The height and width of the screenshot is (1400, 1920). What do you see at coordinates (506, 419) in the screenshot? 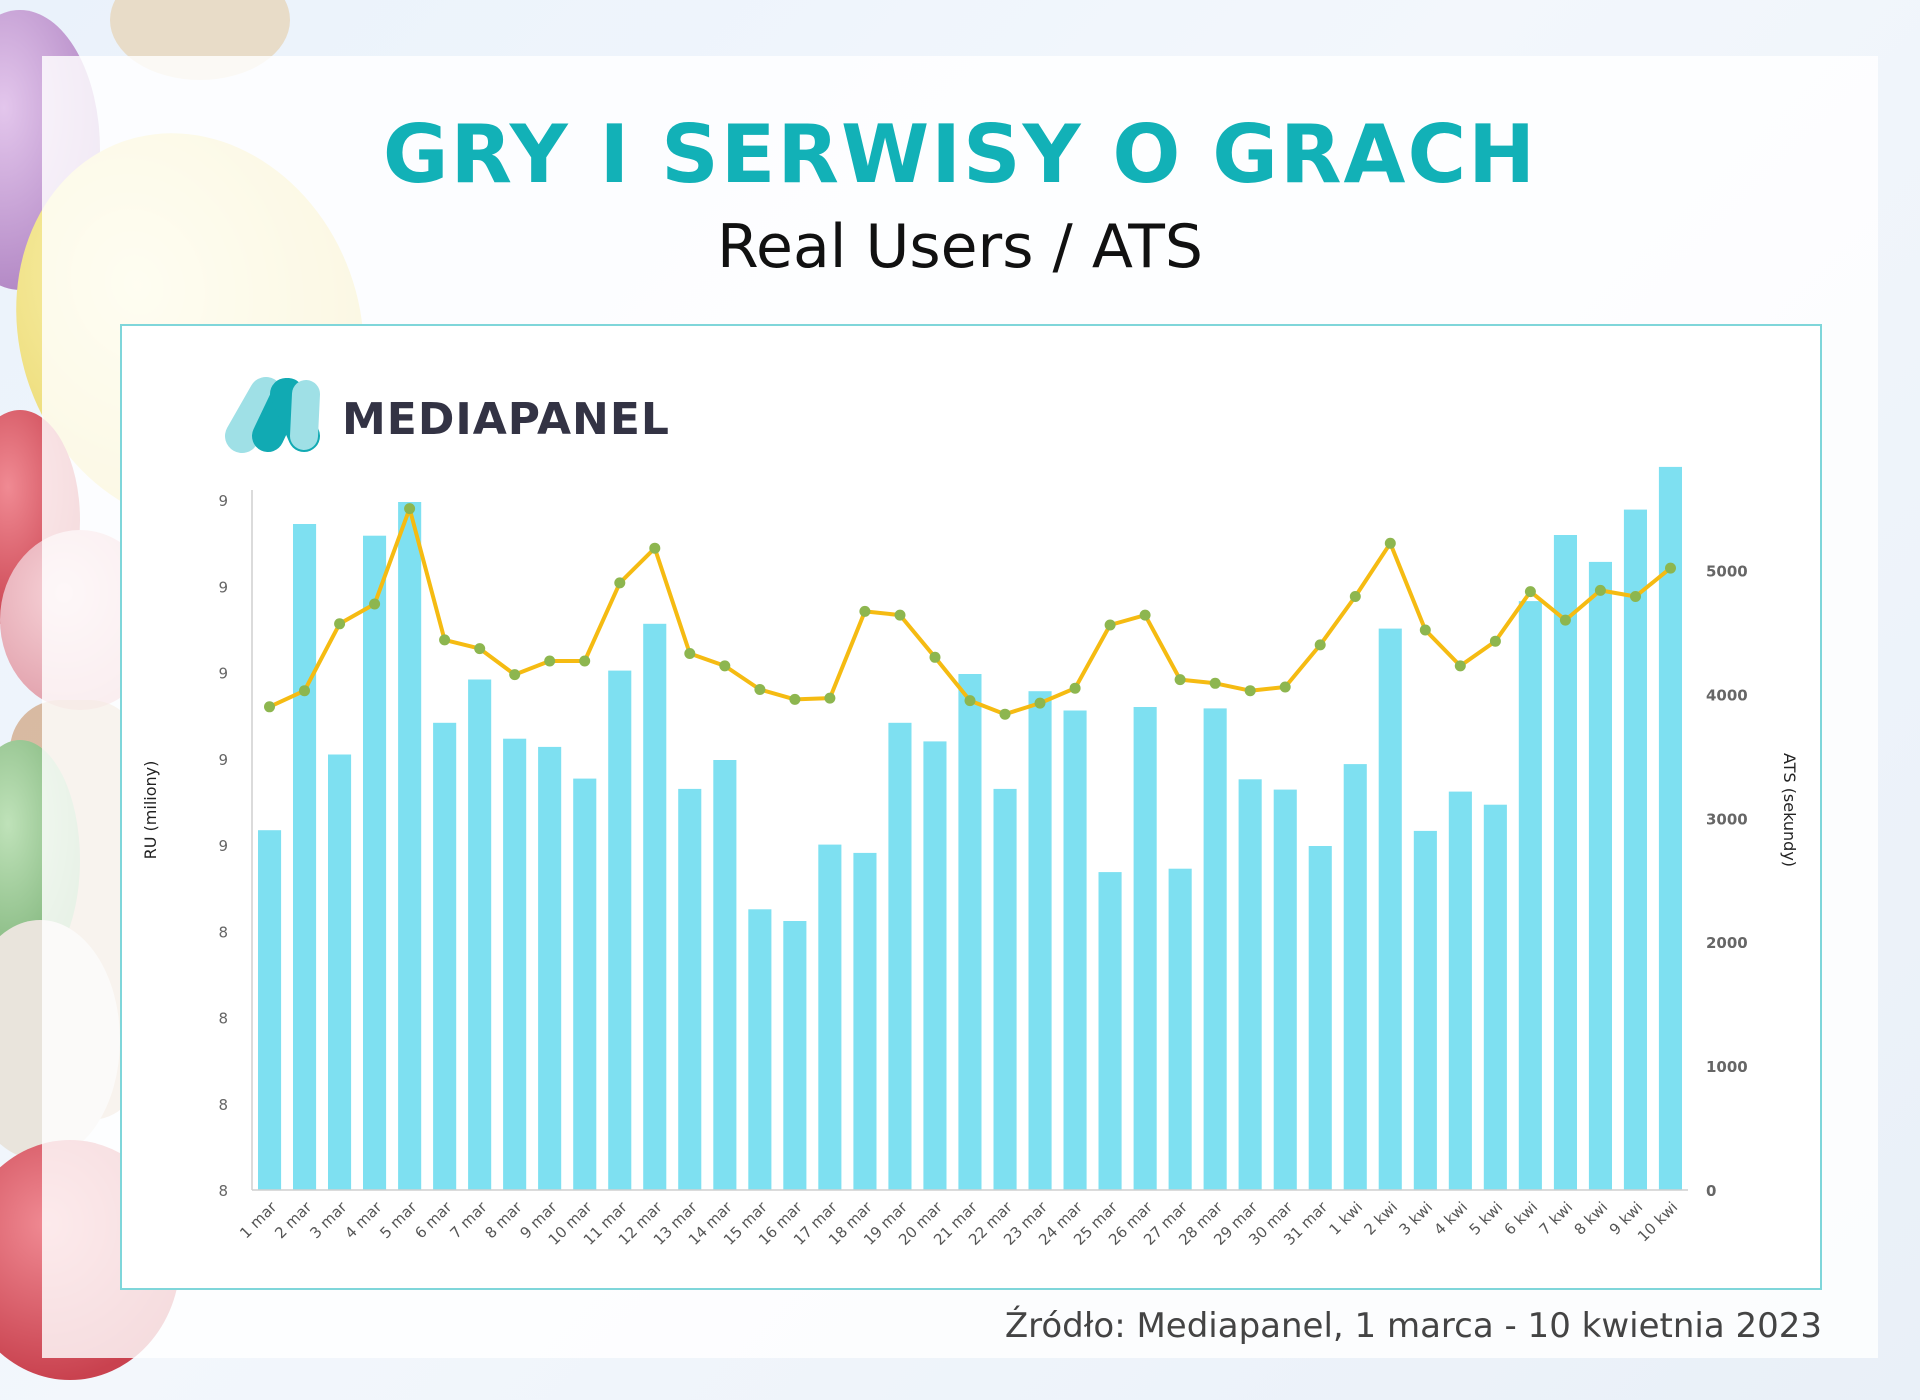
I see `logo-text: MEDIAPANEL` at bounding box center [506, 419].